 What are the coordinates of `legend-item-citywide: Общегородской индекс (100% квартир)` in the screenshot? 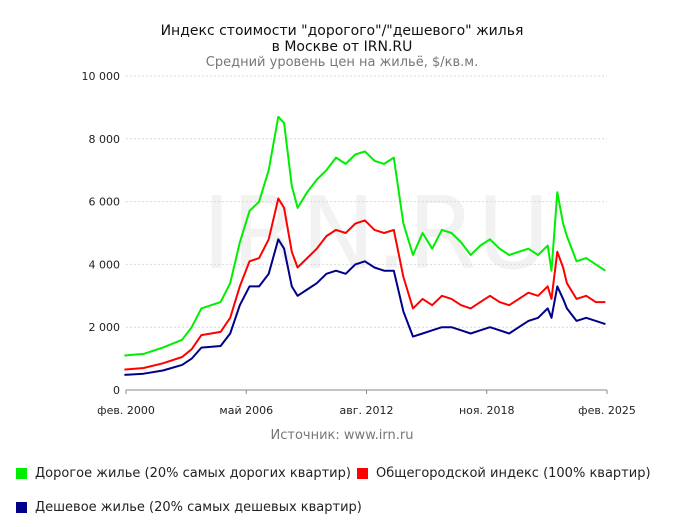 It's located at (504, 473).